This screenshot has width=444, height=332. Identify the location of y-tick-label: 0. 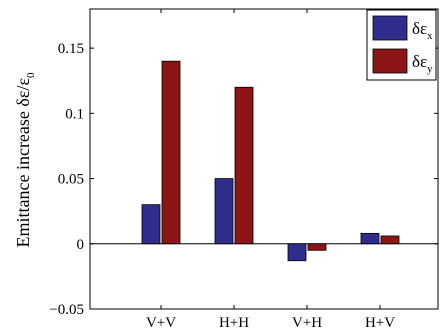
(81, 245).